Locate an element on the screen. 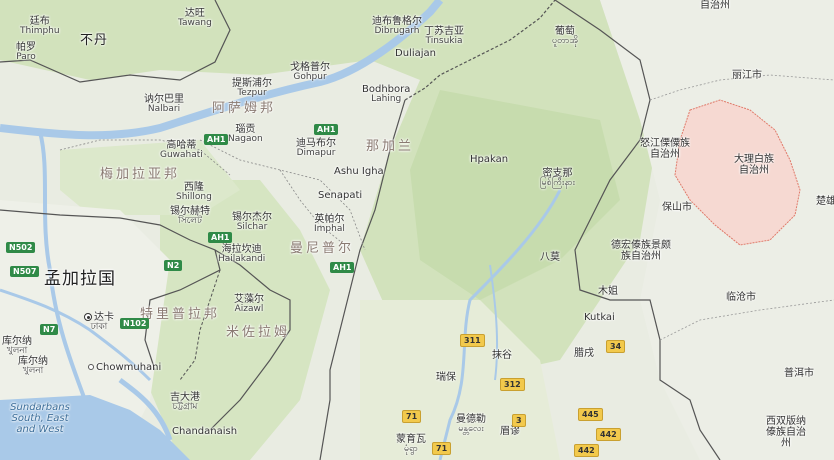 The width and height of the screenshot is (834, 460). place-muse: 木姐 is located at coordinates (608, 291).